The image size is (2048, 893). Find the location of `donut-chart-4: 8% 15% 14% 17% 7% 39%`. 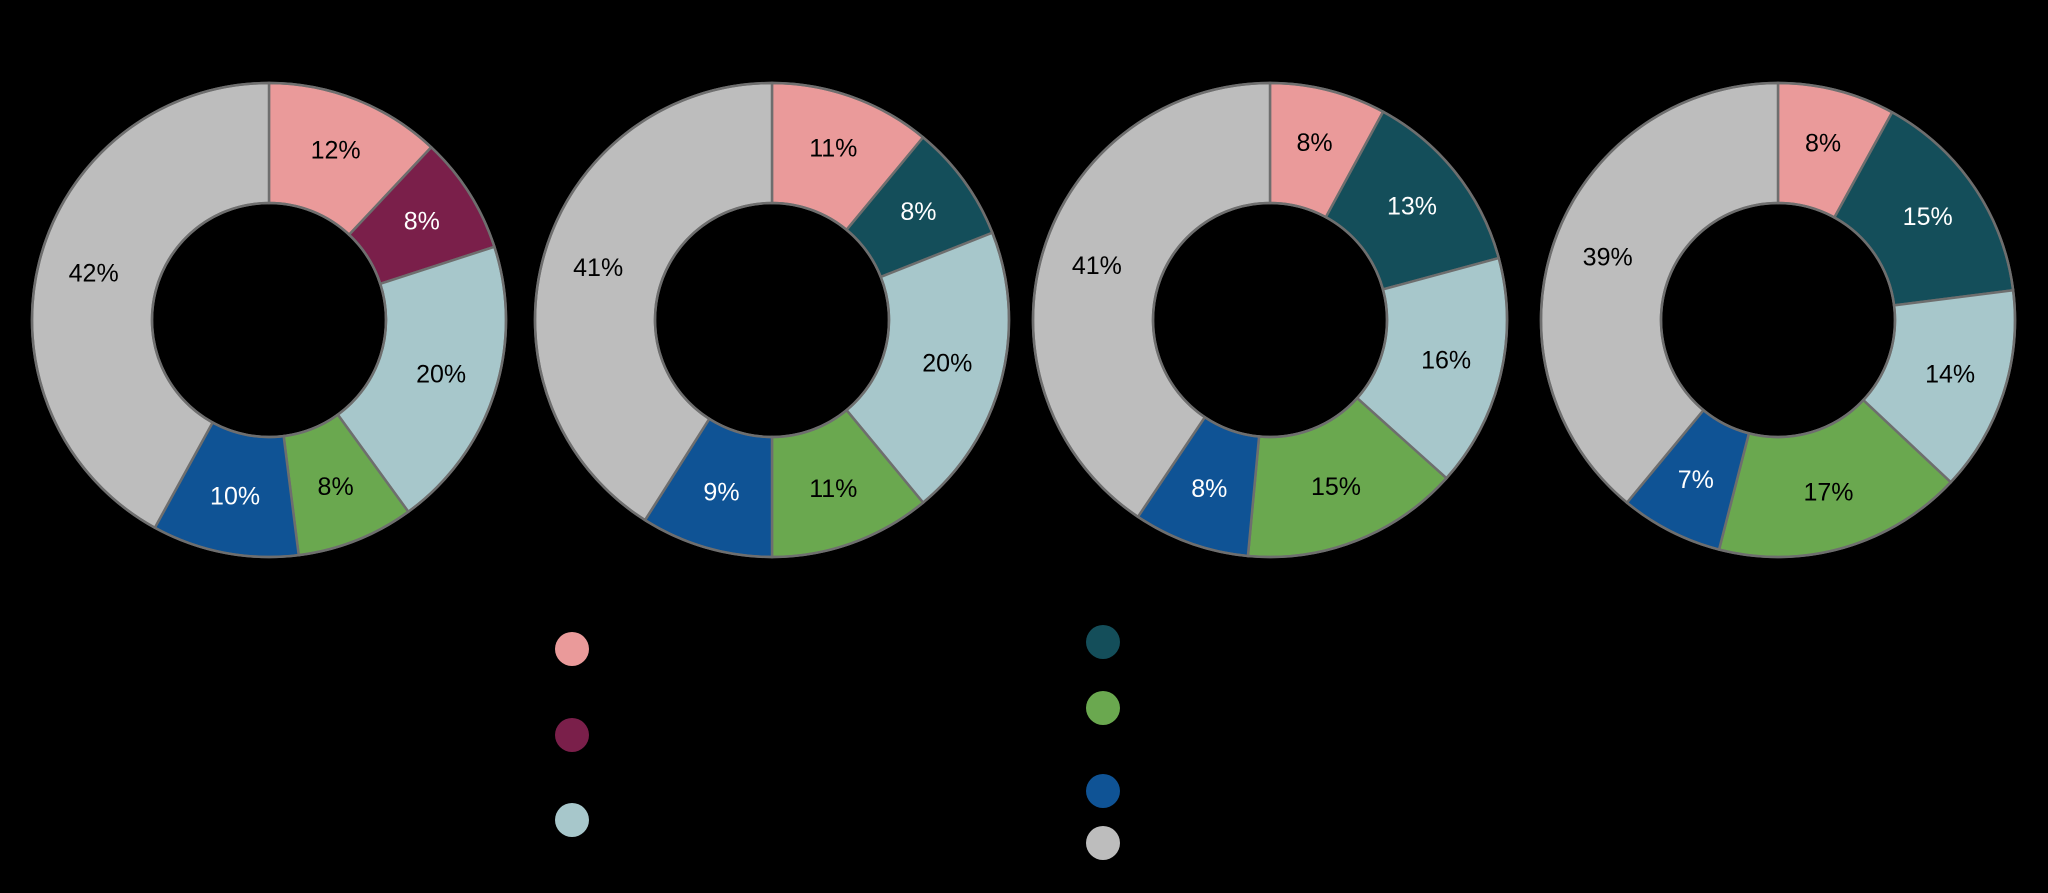

donut-chart-4: 8% 15% 14% 17% 7% 39% is located at coordinates (1778, 320).